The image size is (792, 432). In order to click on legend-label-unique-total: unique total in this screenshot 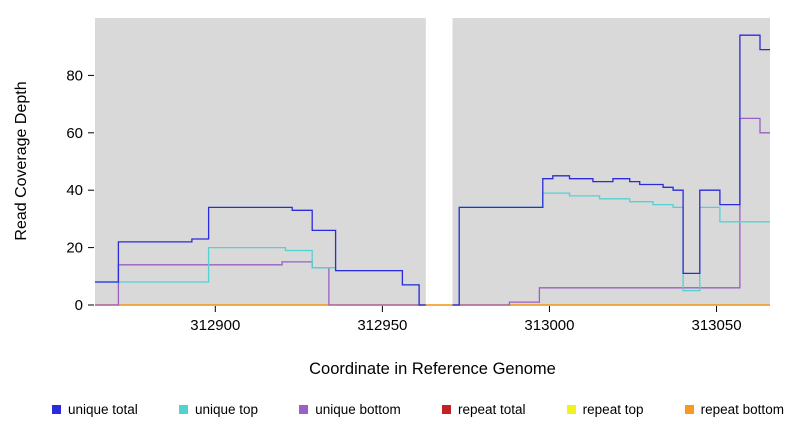, I will do `click(103, 409)`.